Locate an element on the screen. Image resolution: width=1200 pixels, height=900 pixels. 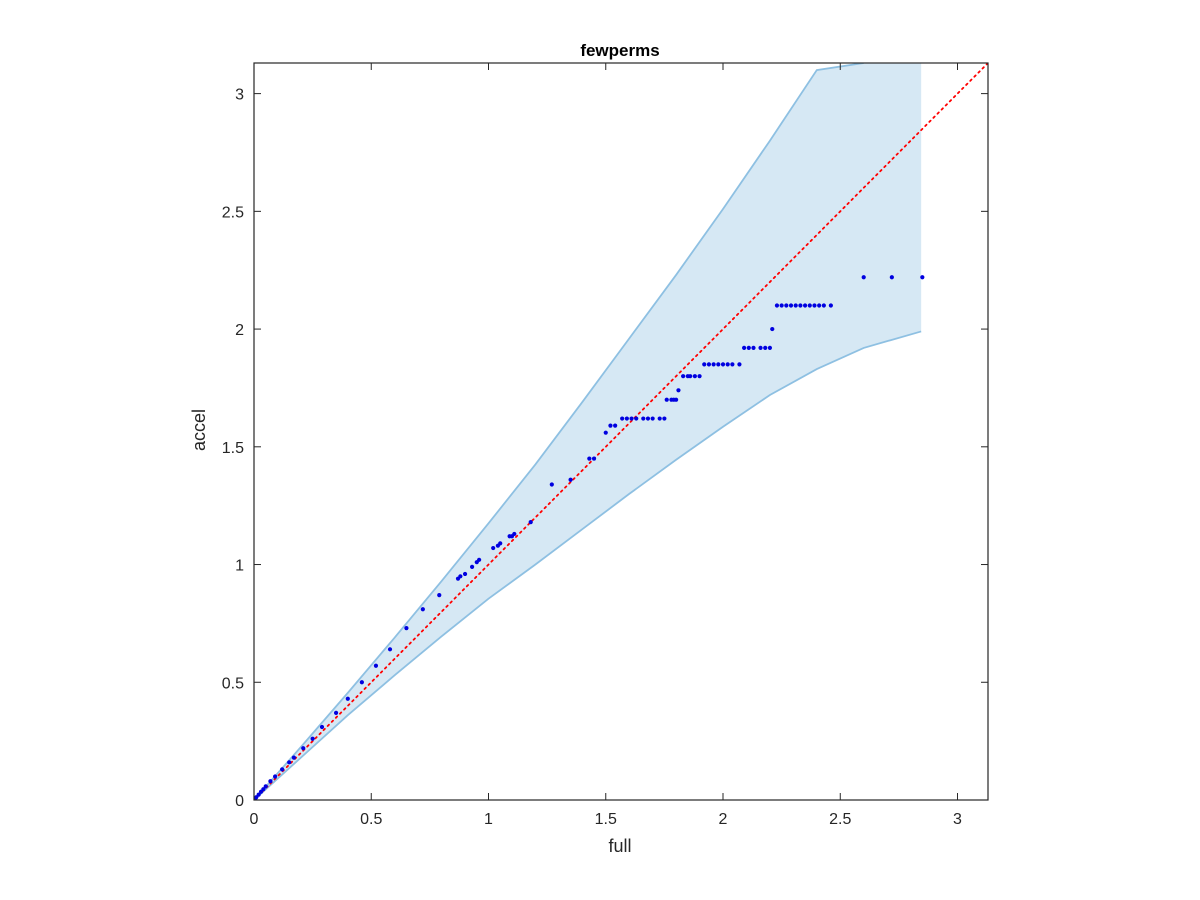
y-tick-label: 0.5 is located at coordinates (233, 683).